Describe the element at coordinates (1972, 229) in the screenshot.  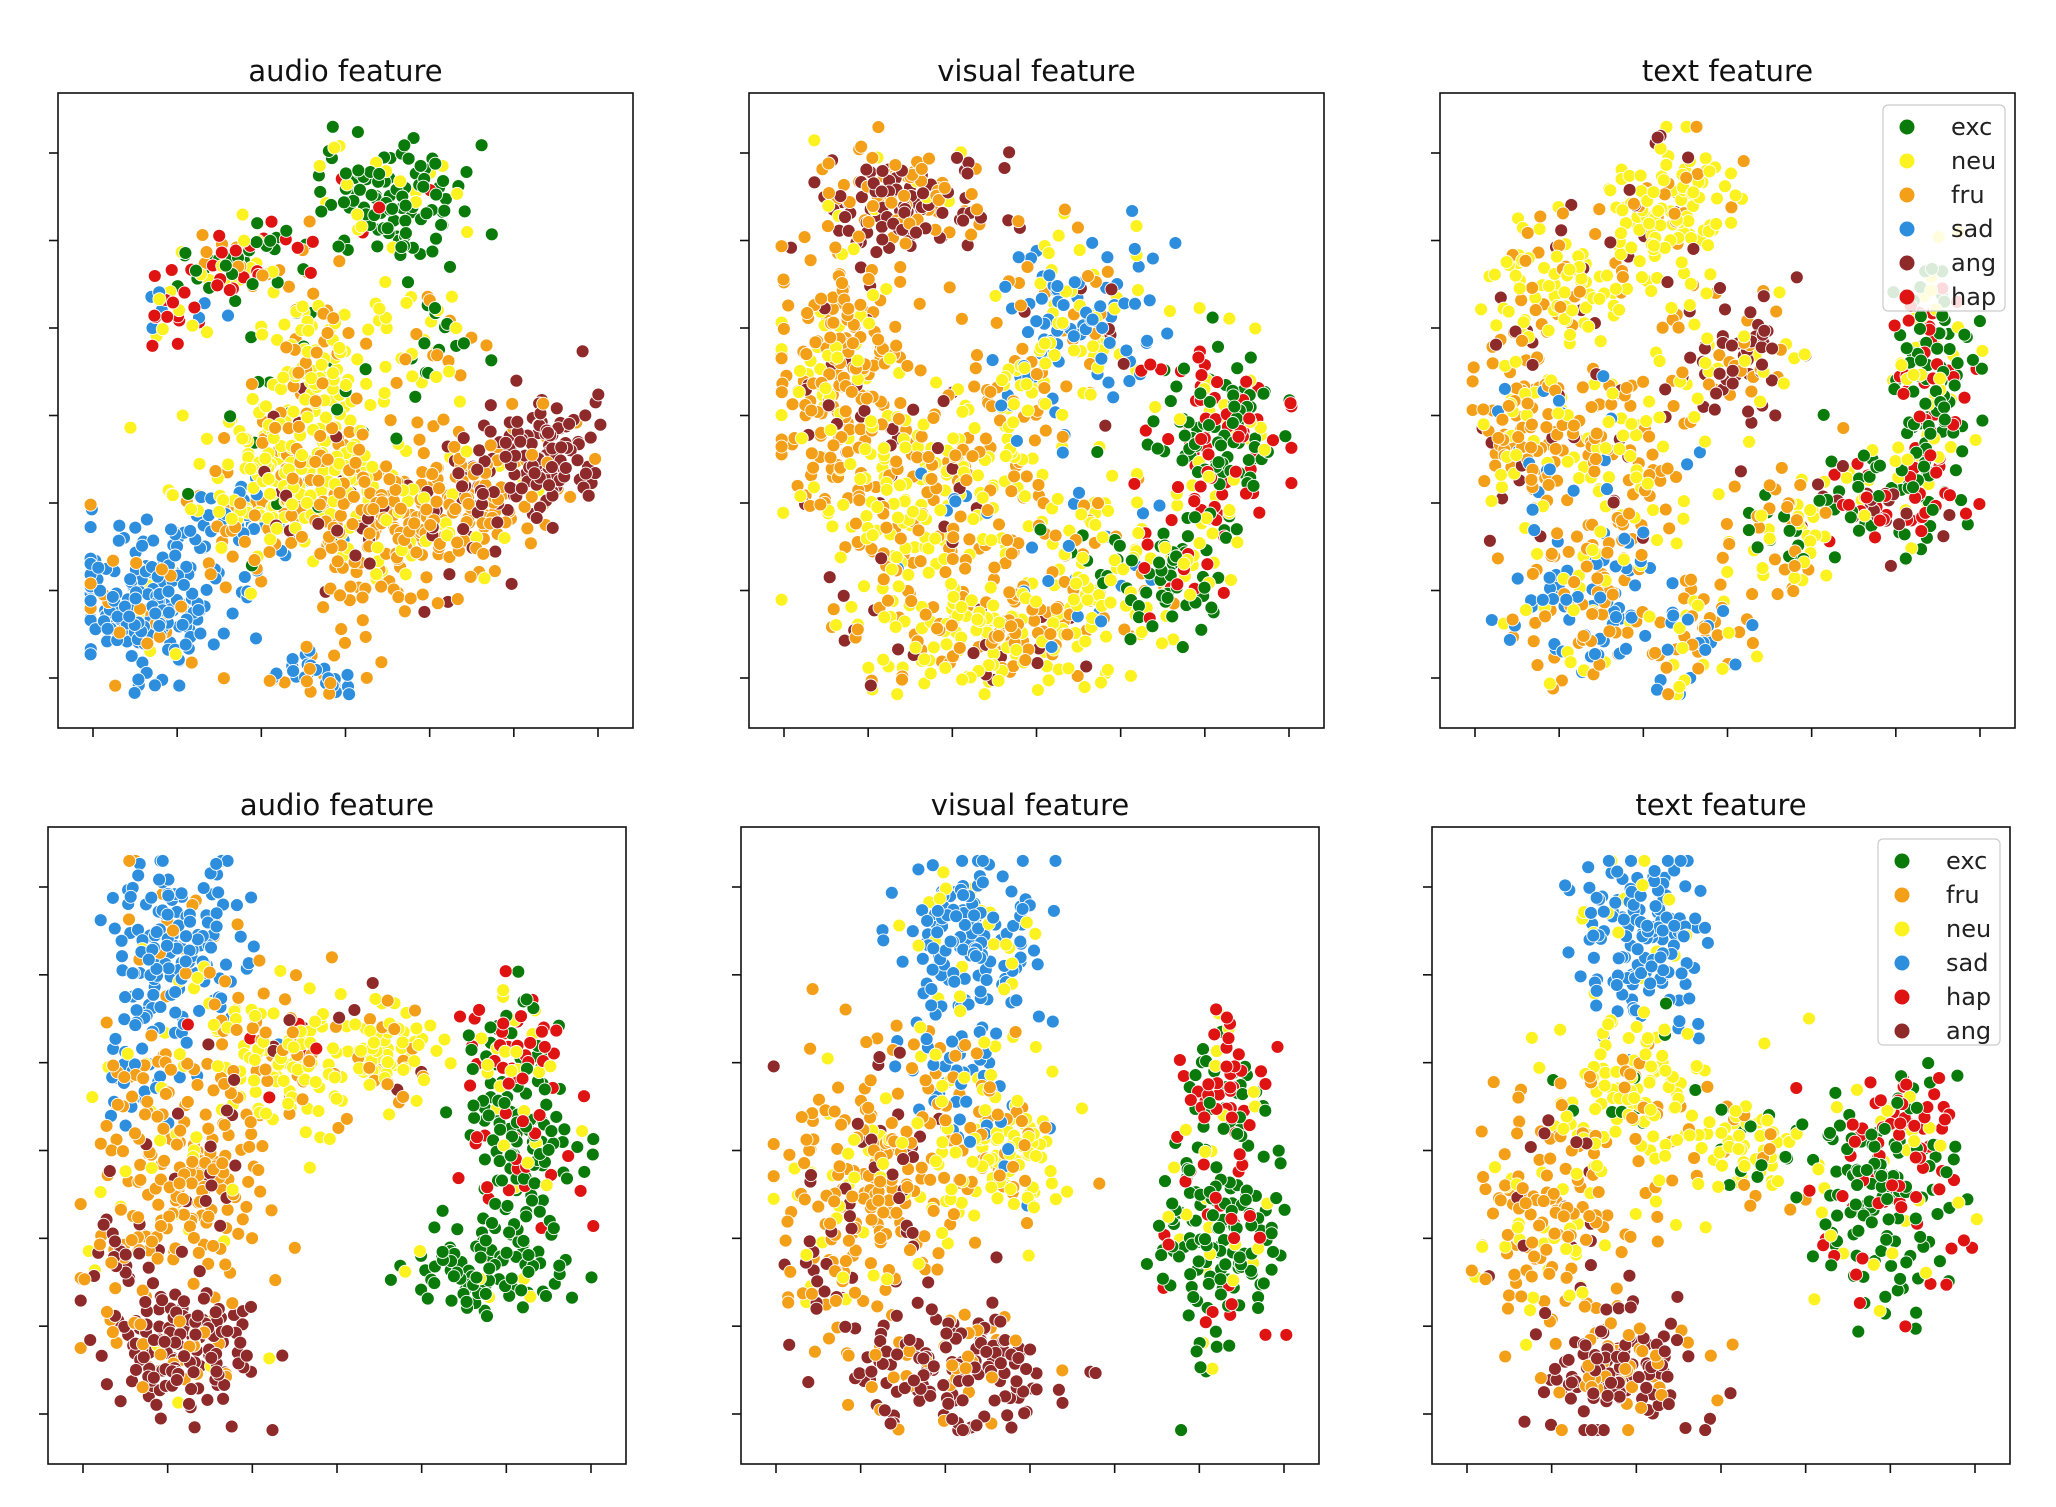
I see `legend-label: sad` at that location.